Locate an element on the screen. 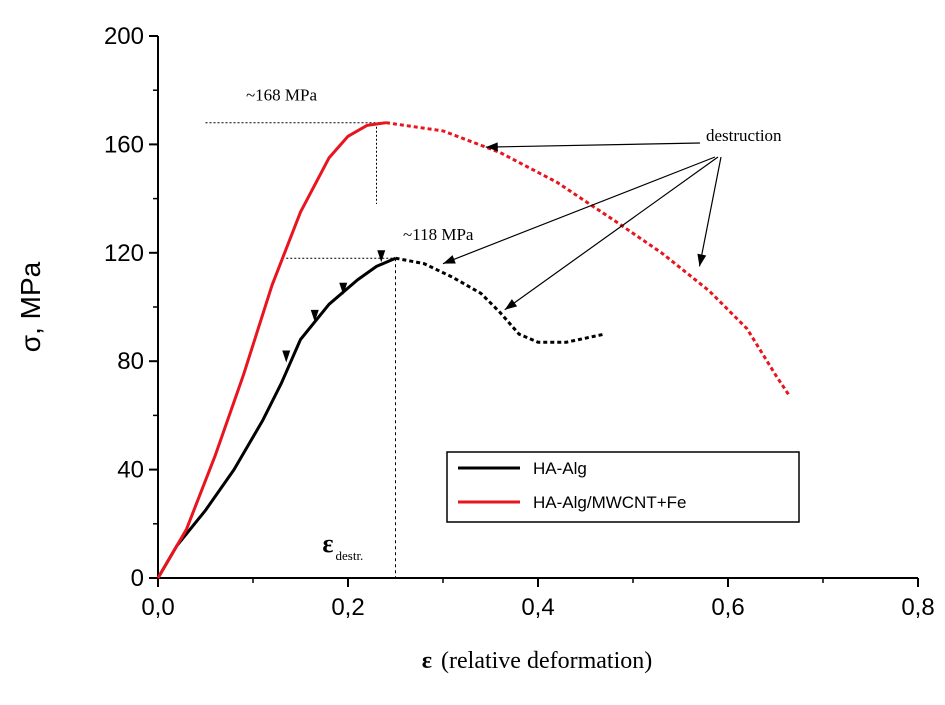  reference-lines is located at coordinates (300, 350).